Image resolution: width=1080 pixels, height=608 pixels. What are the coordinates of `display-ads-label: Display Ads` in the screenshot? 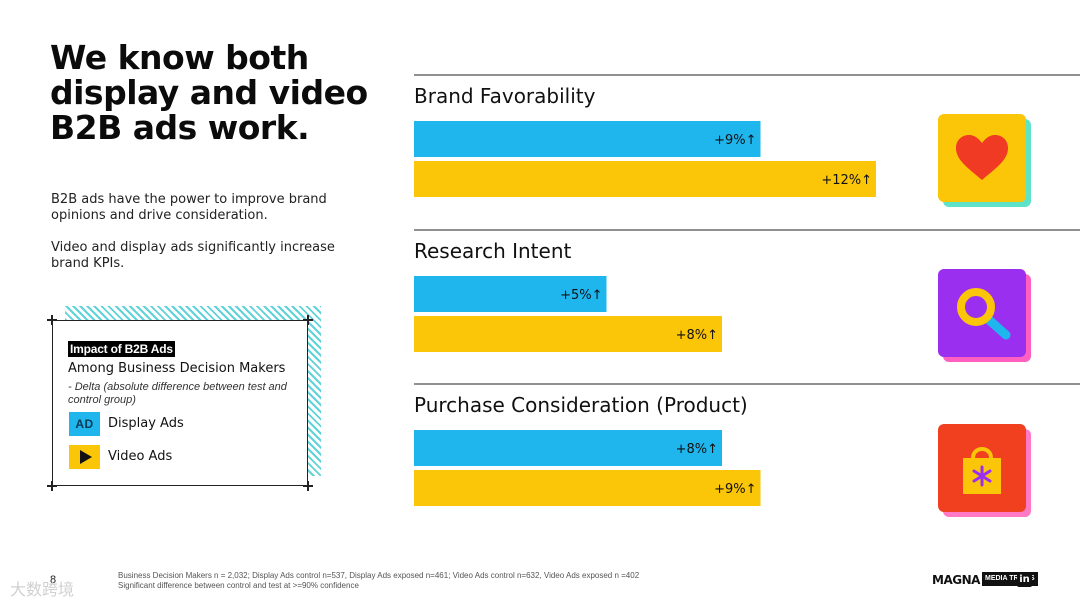 It's located at (146, 423).